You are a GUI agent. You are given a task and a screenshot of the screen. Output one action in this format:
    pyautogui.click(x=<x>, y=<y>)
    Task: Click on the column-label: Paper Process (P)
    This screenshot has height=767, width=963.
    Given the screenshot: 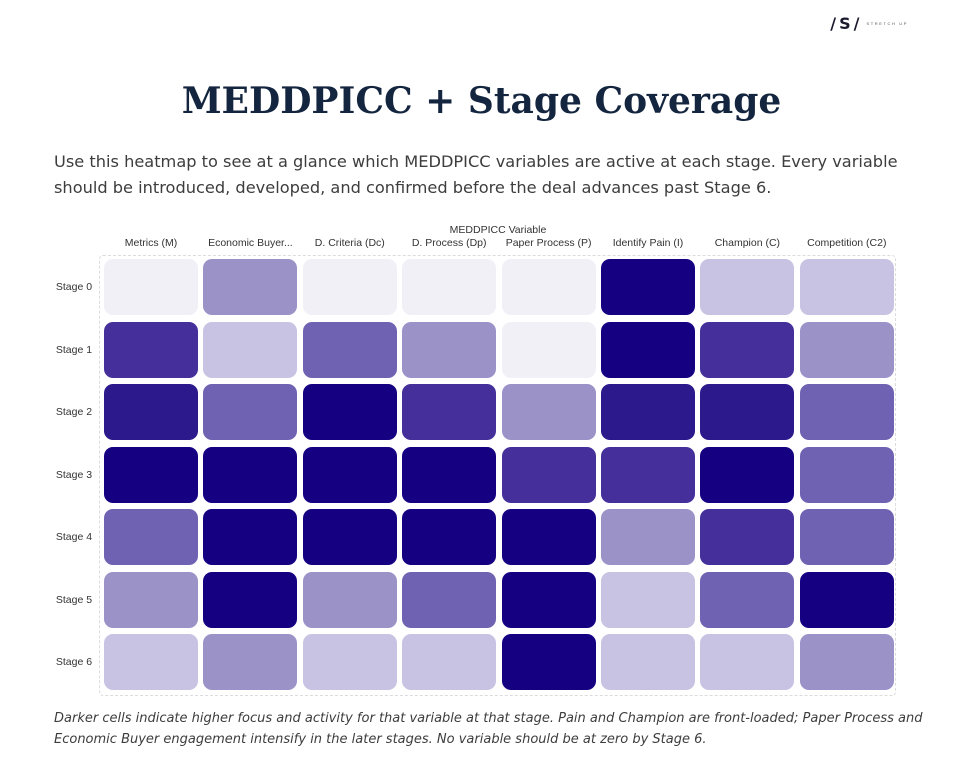 What is the action you would take?
    pyautogui.click(x=548, y=243)
    